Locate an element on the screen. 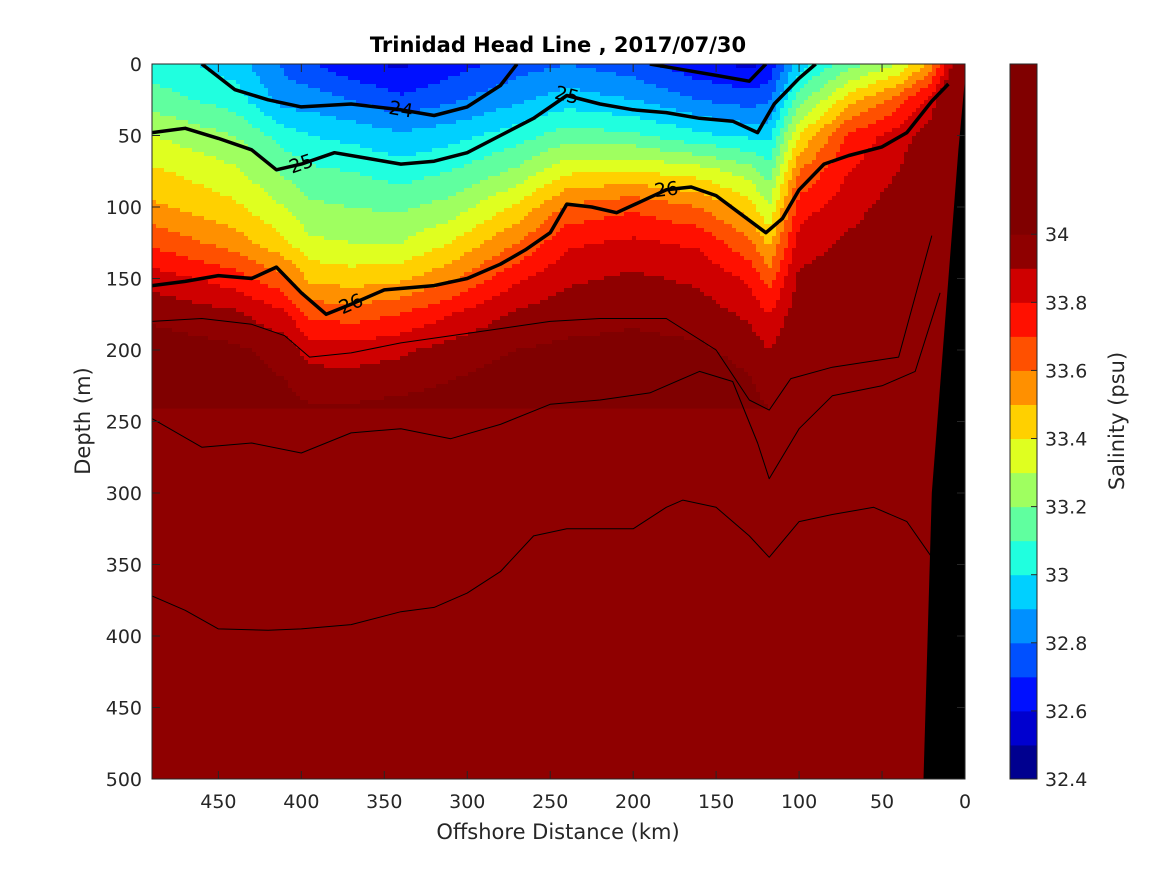  colorbar-tick-label: 33.6 is located at coordinates (1066, 371).